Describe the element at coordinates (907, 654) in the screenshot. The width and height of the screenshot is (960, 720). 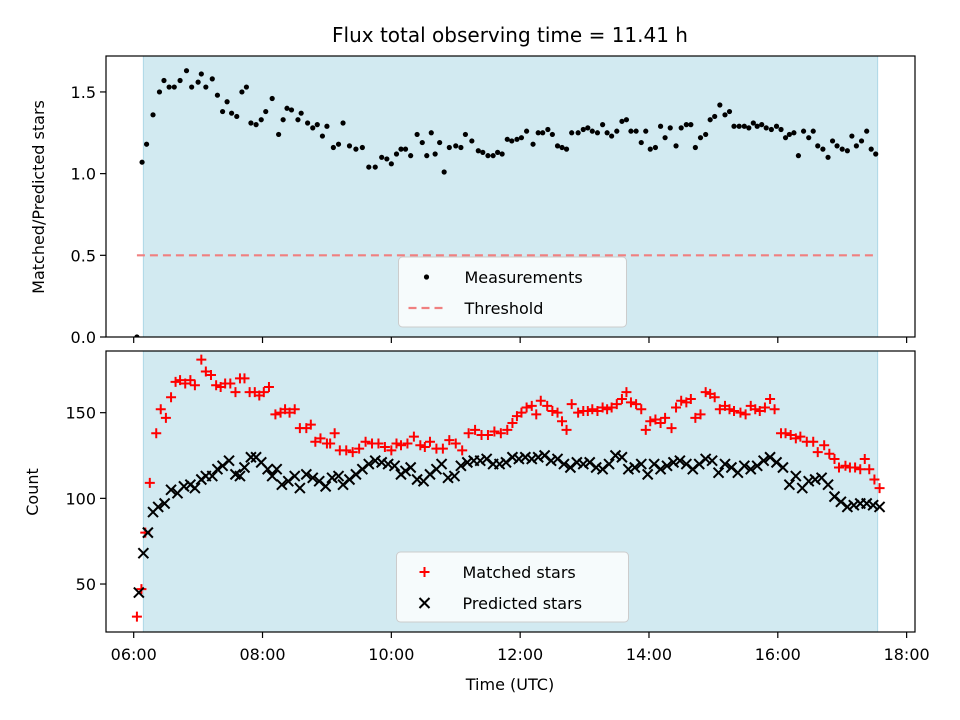
I see `x-tick-label: 18:00` at that location.